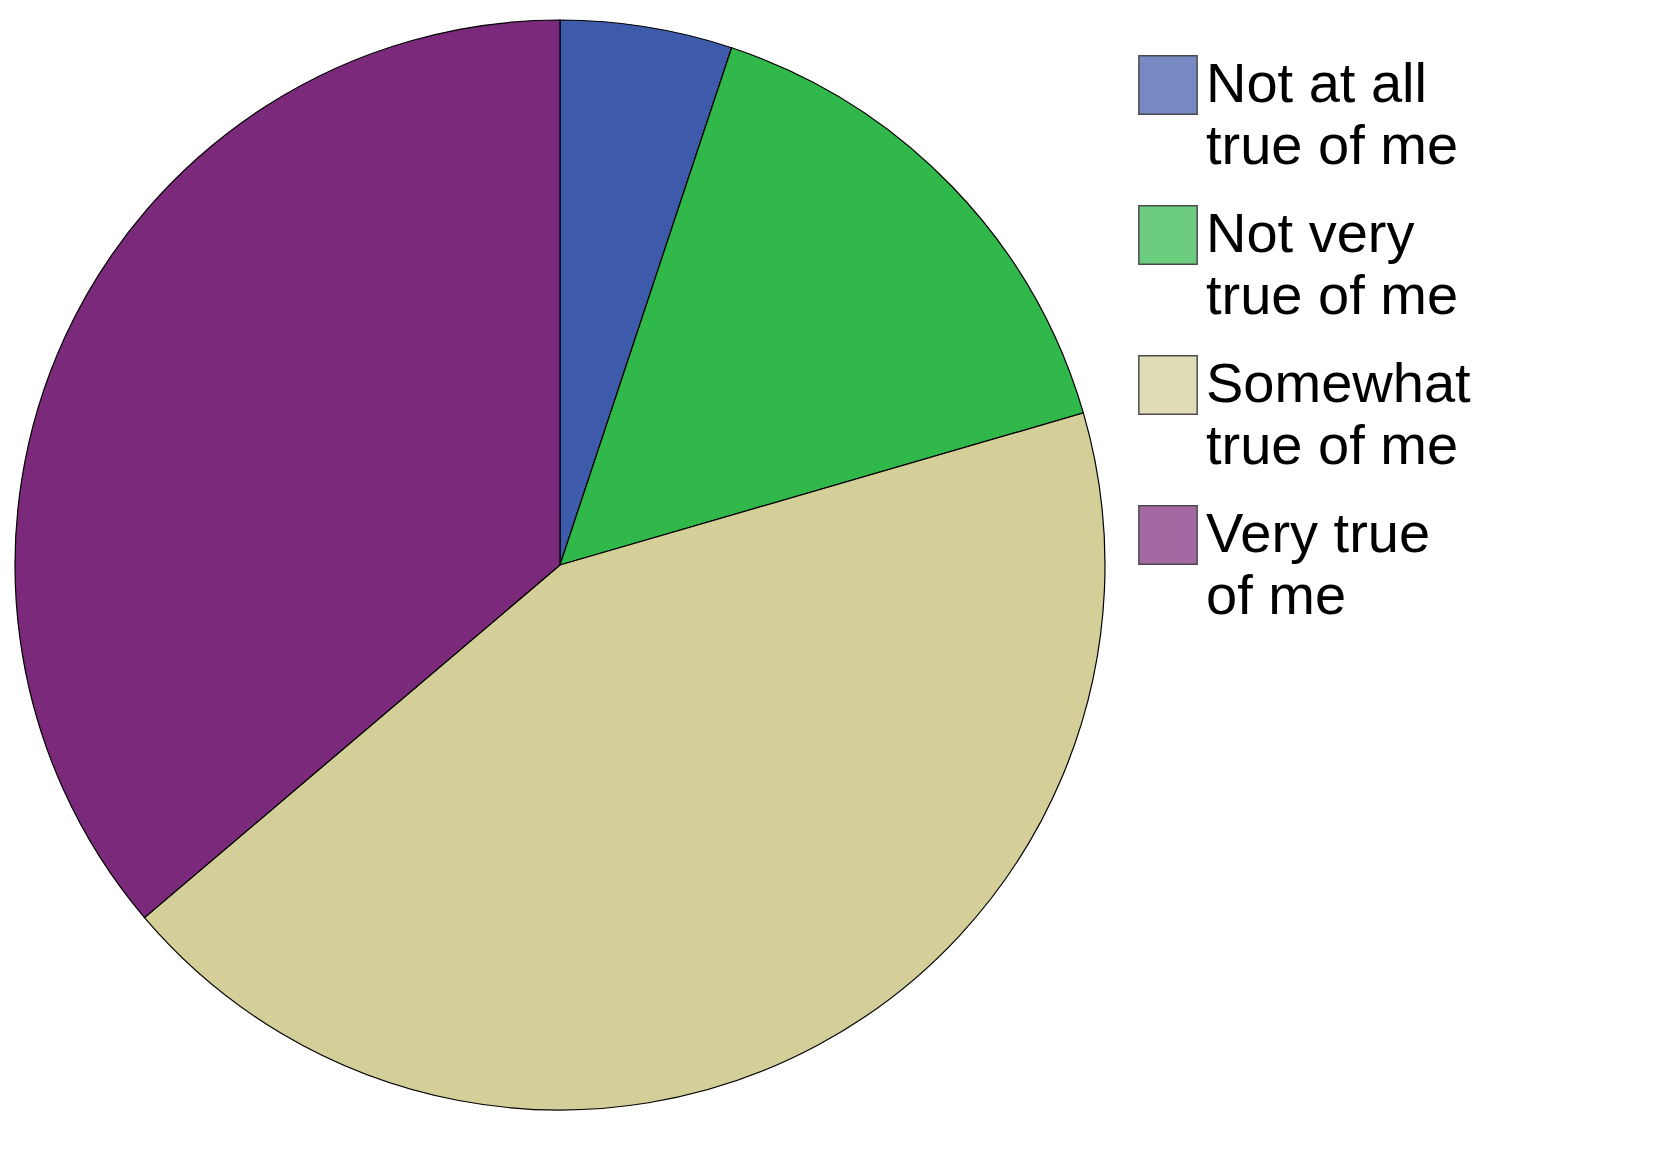  I want to click on legend-label: Not at all true of me, so click(1332, 113).